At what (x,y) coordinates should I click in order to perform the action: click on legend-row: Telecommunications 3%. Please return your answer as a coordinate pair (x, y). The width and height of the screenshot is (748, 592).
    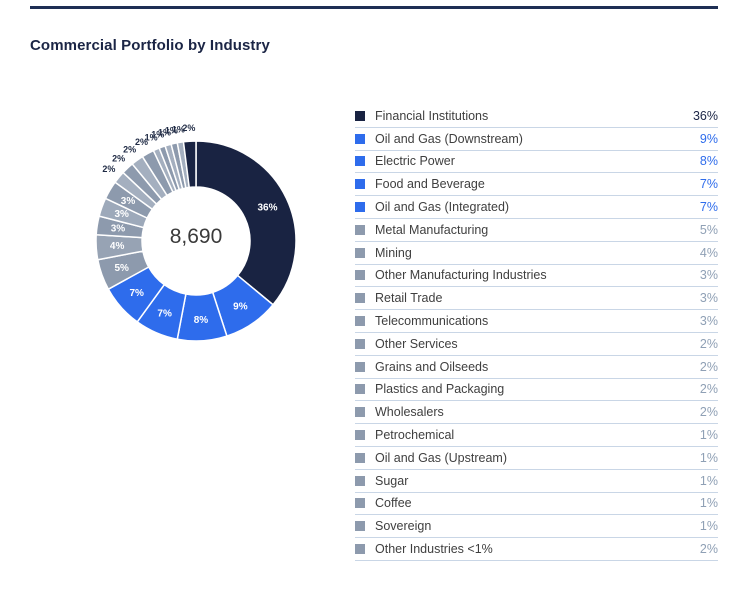
    Looking at the image, I should click on (536, 321).